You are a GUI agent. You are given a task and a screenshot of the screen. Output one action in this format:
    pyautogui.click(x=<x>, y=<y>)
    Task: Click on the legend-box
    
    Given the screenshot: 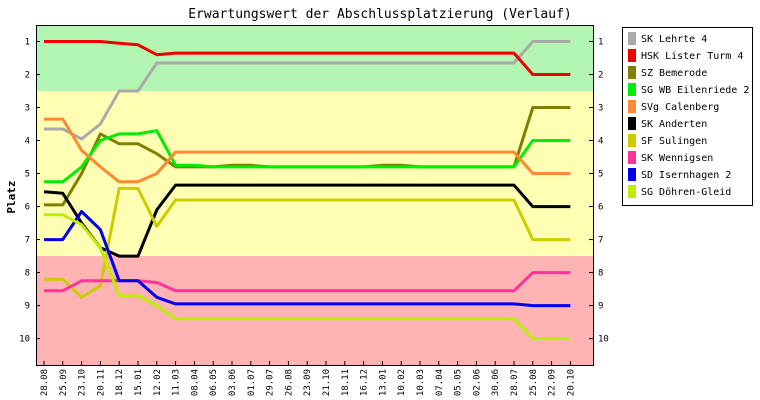 What is the action you would take?
    pyautogui.click(x=687, y=116)
    